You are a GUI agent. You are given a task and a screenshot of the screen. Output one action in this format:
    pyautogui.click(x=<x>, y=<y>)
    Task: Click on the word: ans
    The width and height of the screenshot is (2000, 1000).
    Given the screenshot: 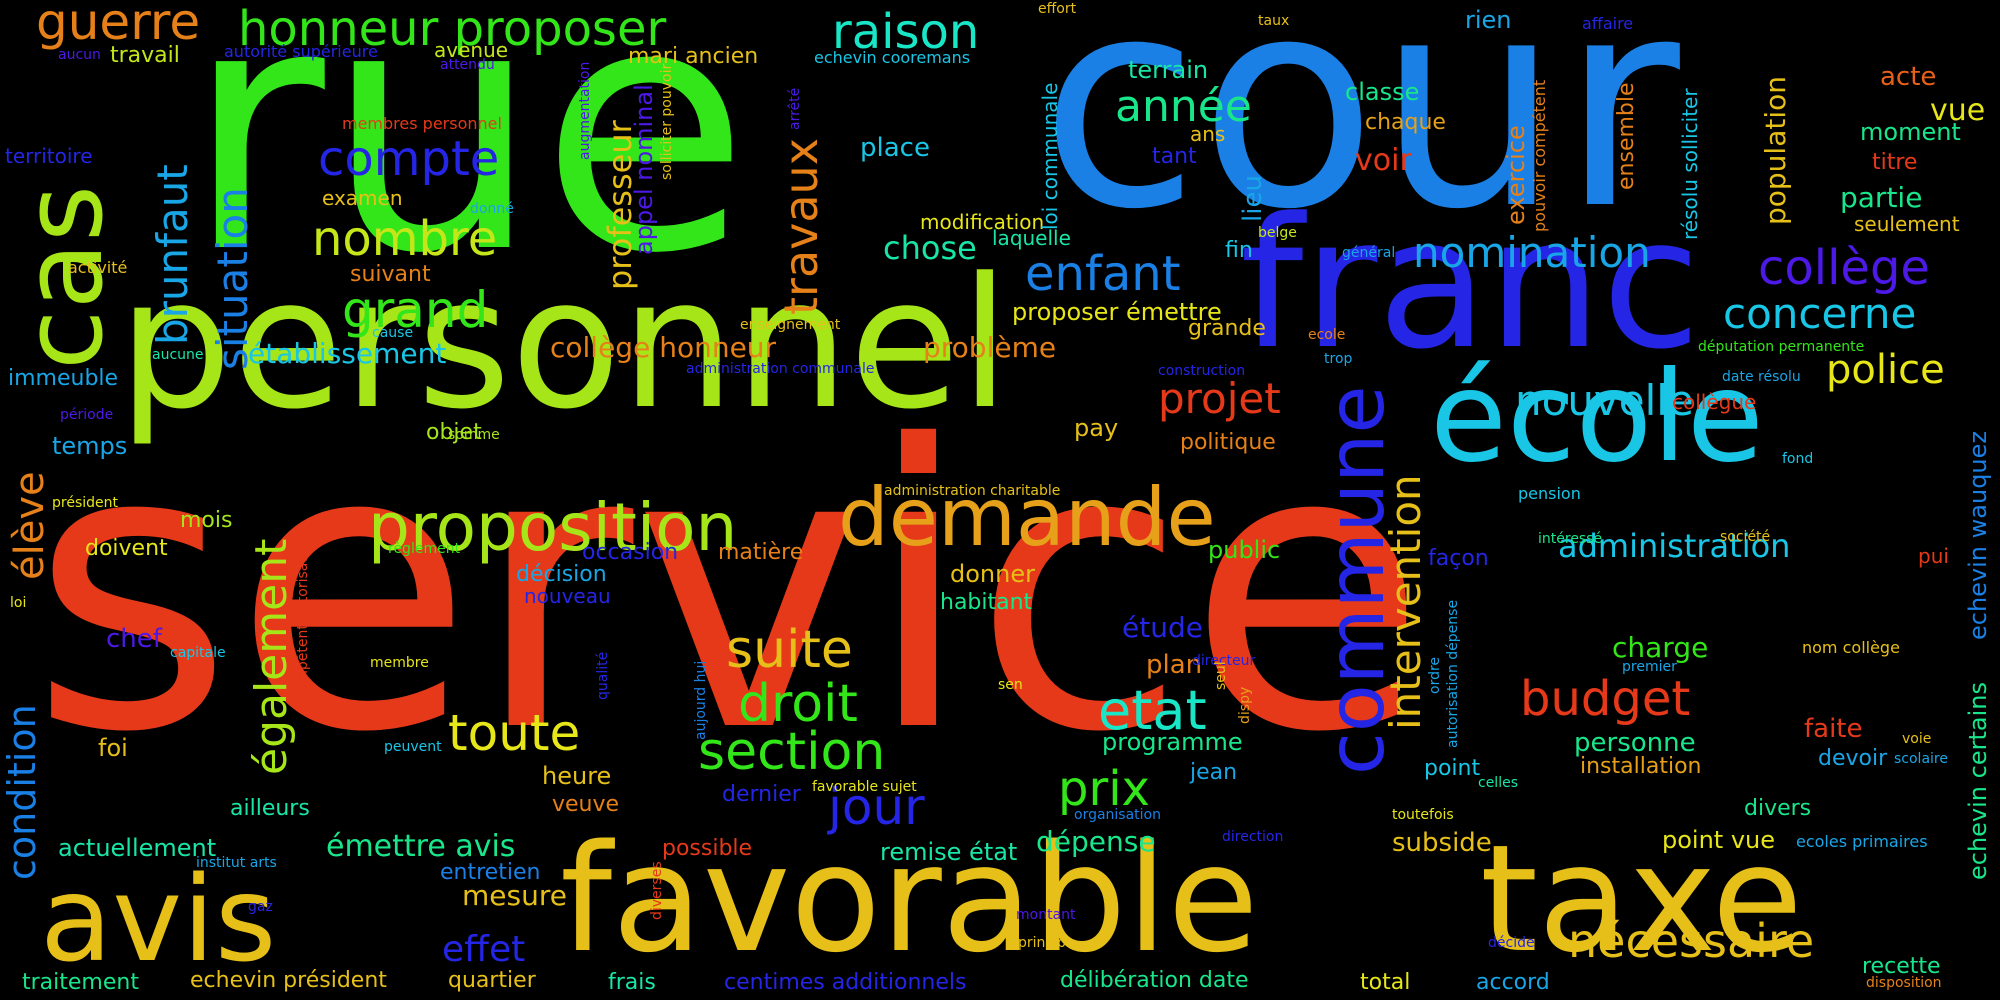 What is the action you would take?
    pyautogui.click(x=1208, y=134)
    